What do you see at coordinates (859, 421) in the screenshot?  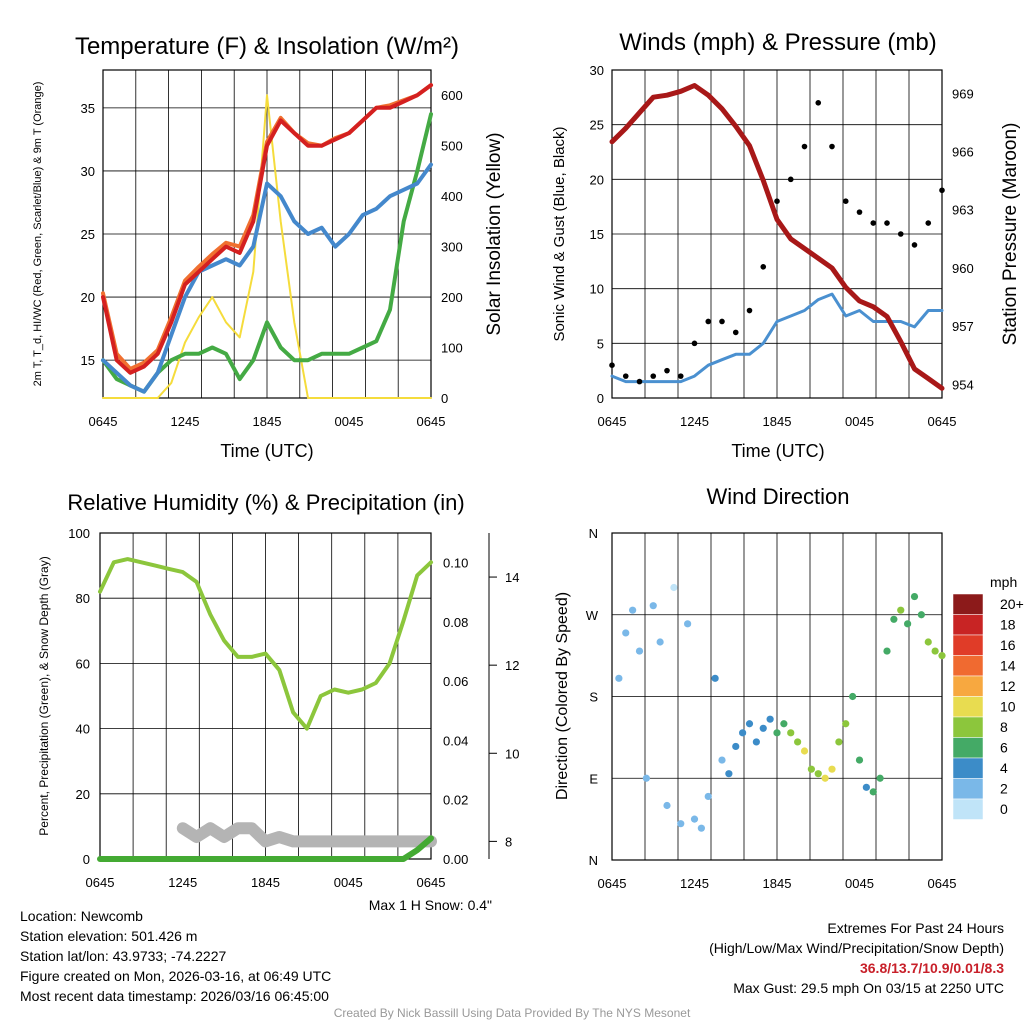 I see `wind-xtick-label: 0045` at bounding box center [859, 421].